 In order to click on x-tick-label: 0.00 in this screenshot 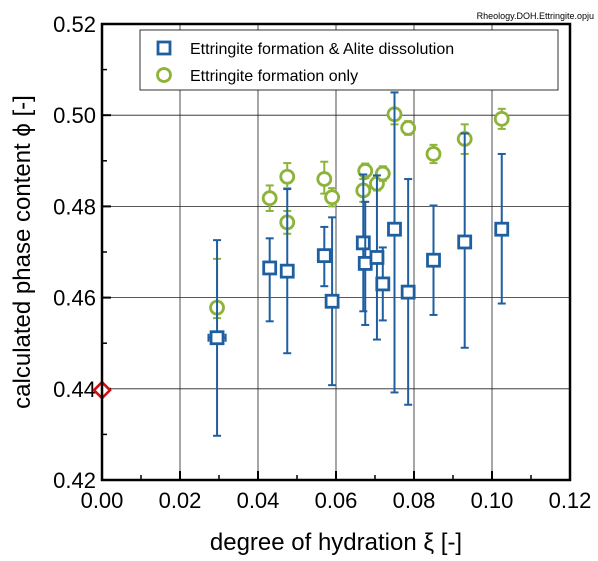, I will do `click(102, 500)`.